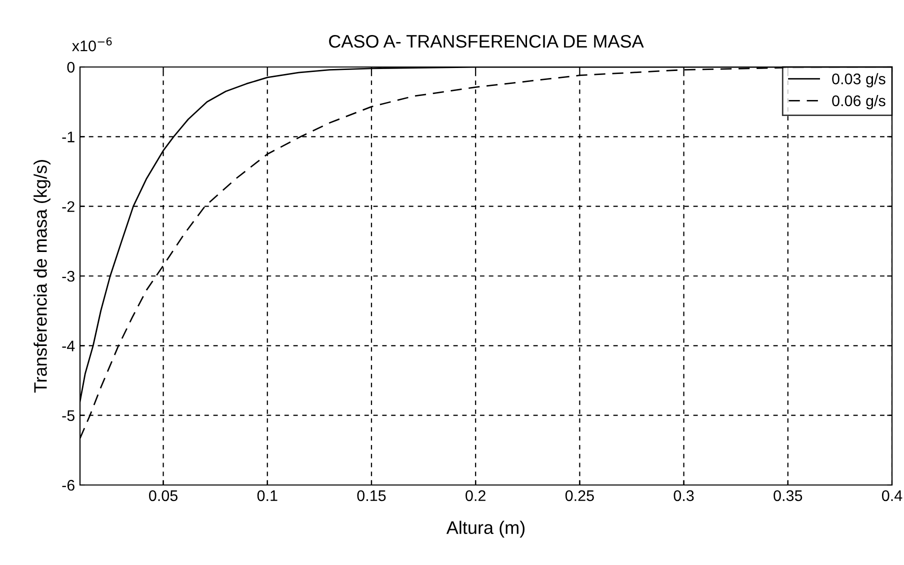 This screenshot has width=904, height=565. I want to click on y-tick-label: -5, so click(68, 416).